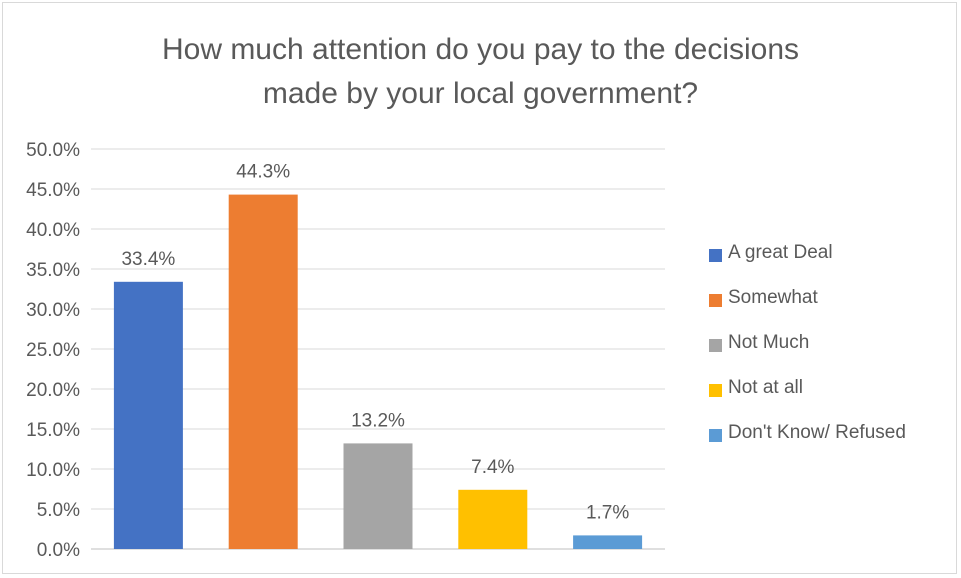  I want to click on y-tick-label: 20.0%, so click(53, 390).